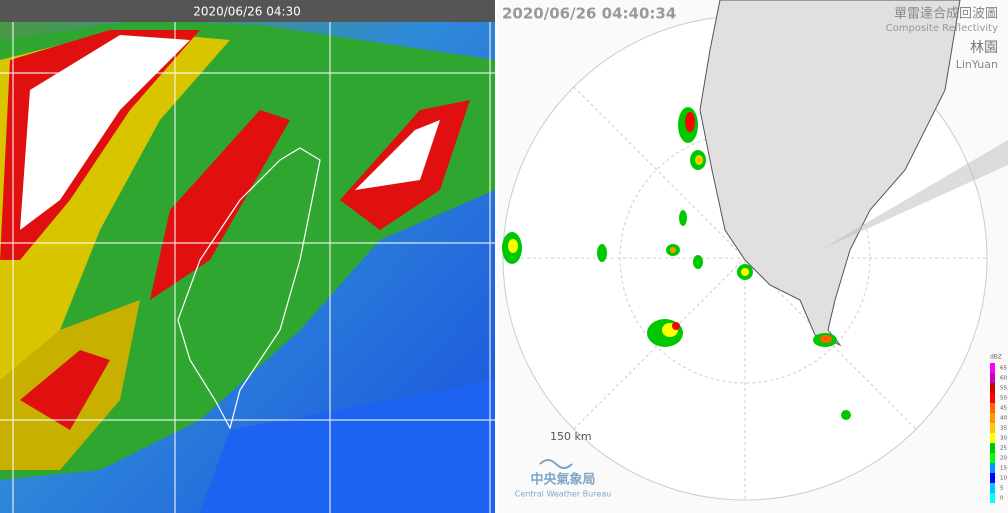  Describe the element at coordinates (984, 48) in the screenshot. I see `station-zh: 林園` at that location.